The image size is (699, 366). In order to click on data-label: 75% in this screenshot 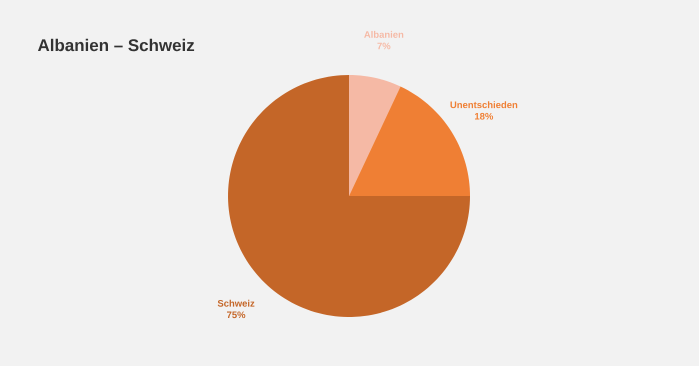, I will do `click(236, 314)`.